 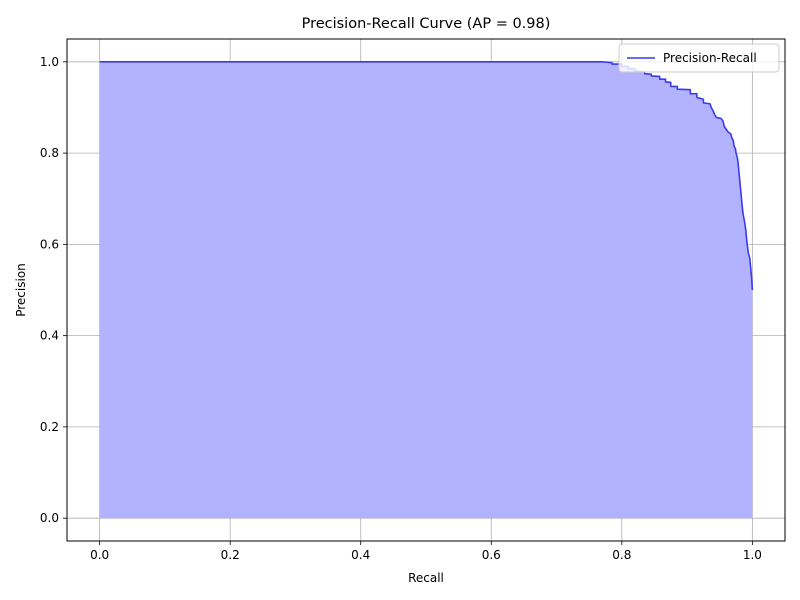 What do you see at coordinates (621, 555) in the screenshot?
I see `x-tick-label: 0.8` at bounding box center [621, 555].